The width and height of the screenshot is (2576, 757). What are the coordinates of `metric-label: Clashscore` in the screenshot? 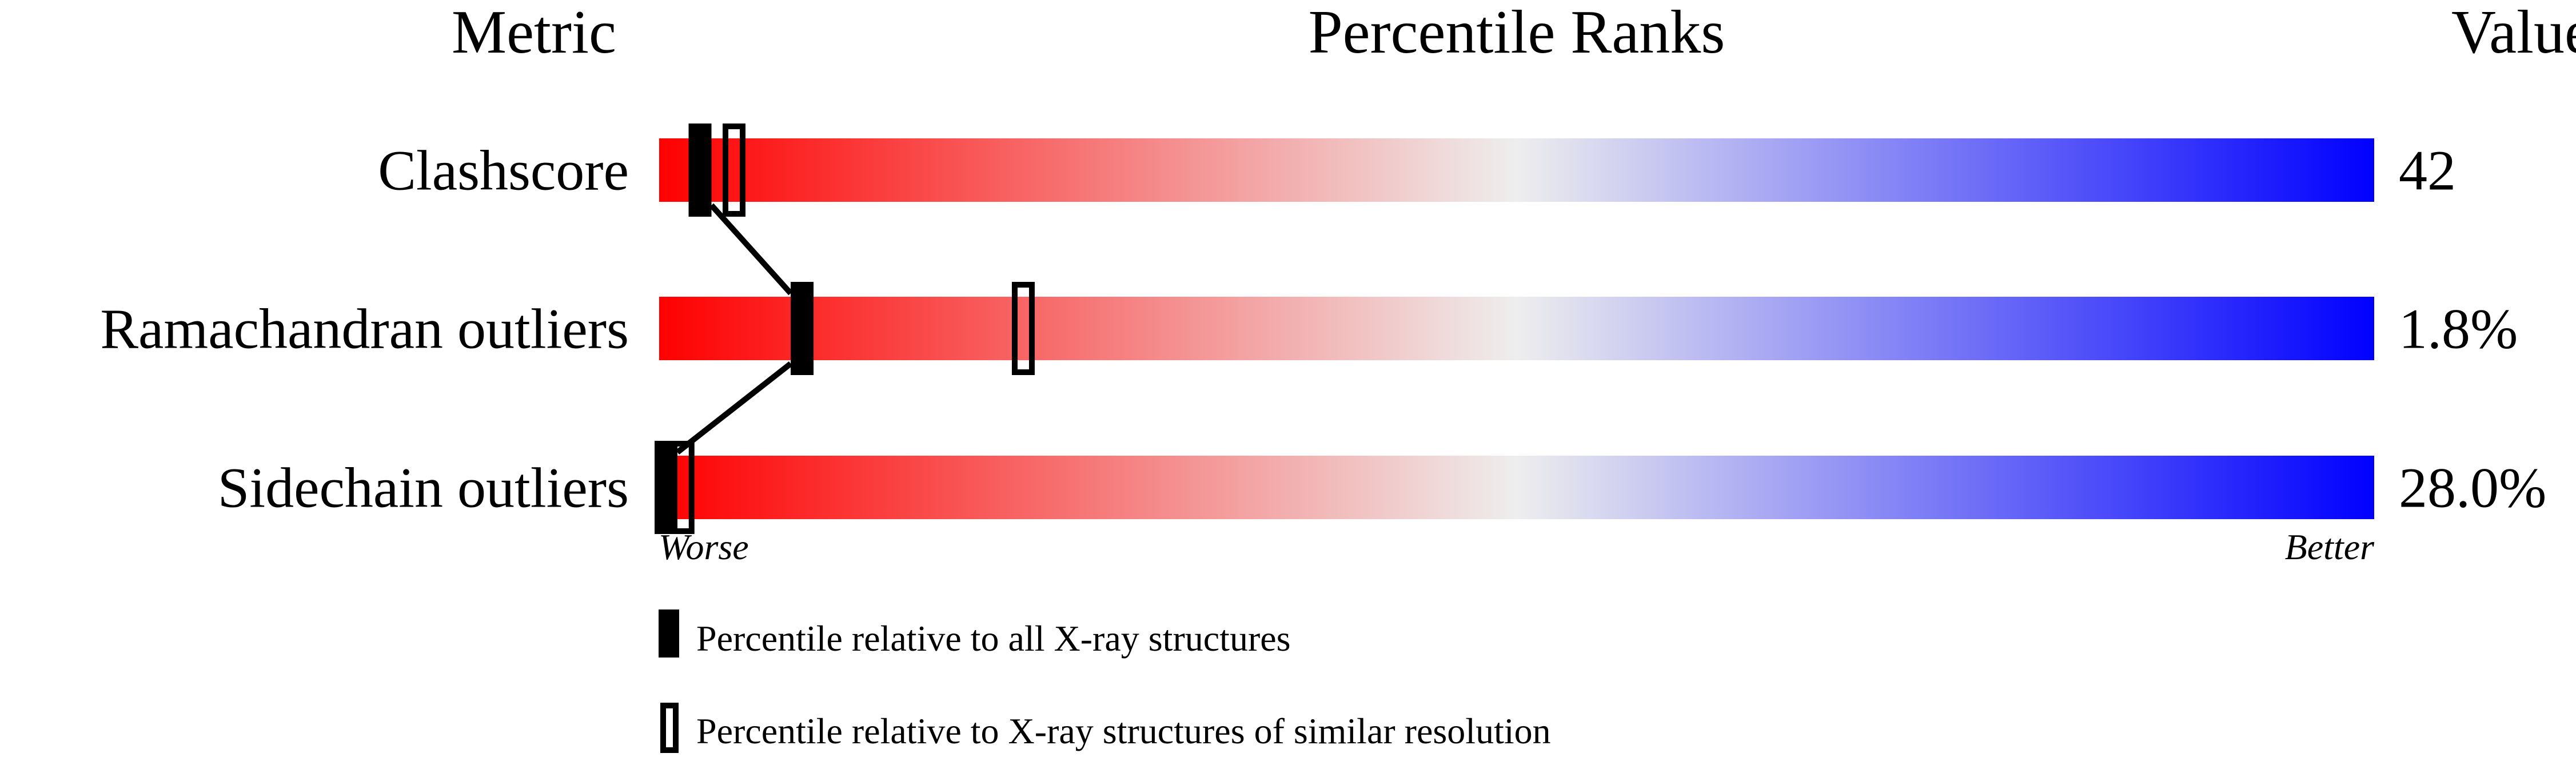 It's located at (503, 171).